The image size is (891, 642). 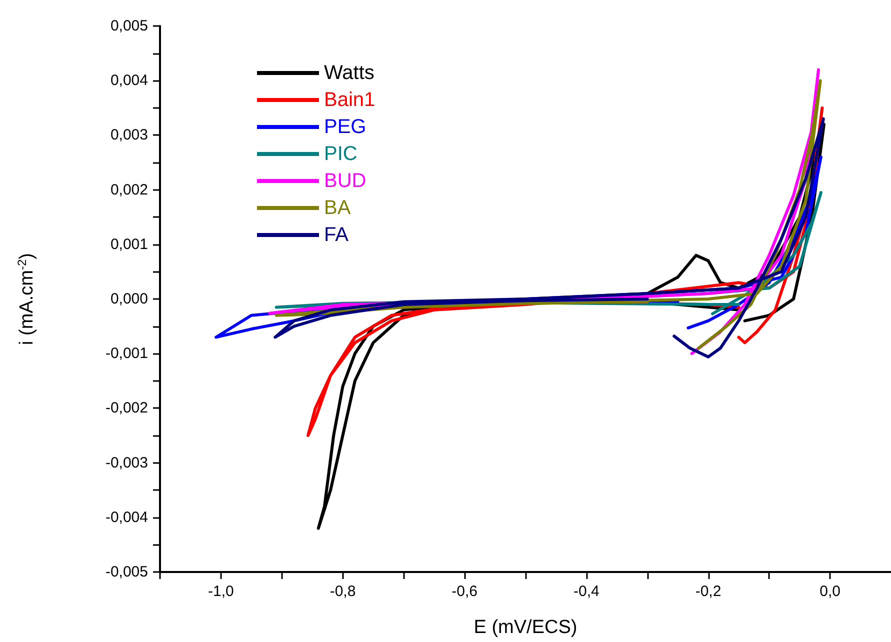 I want to click on legend-label: BUD, so click(x=345, y=181).